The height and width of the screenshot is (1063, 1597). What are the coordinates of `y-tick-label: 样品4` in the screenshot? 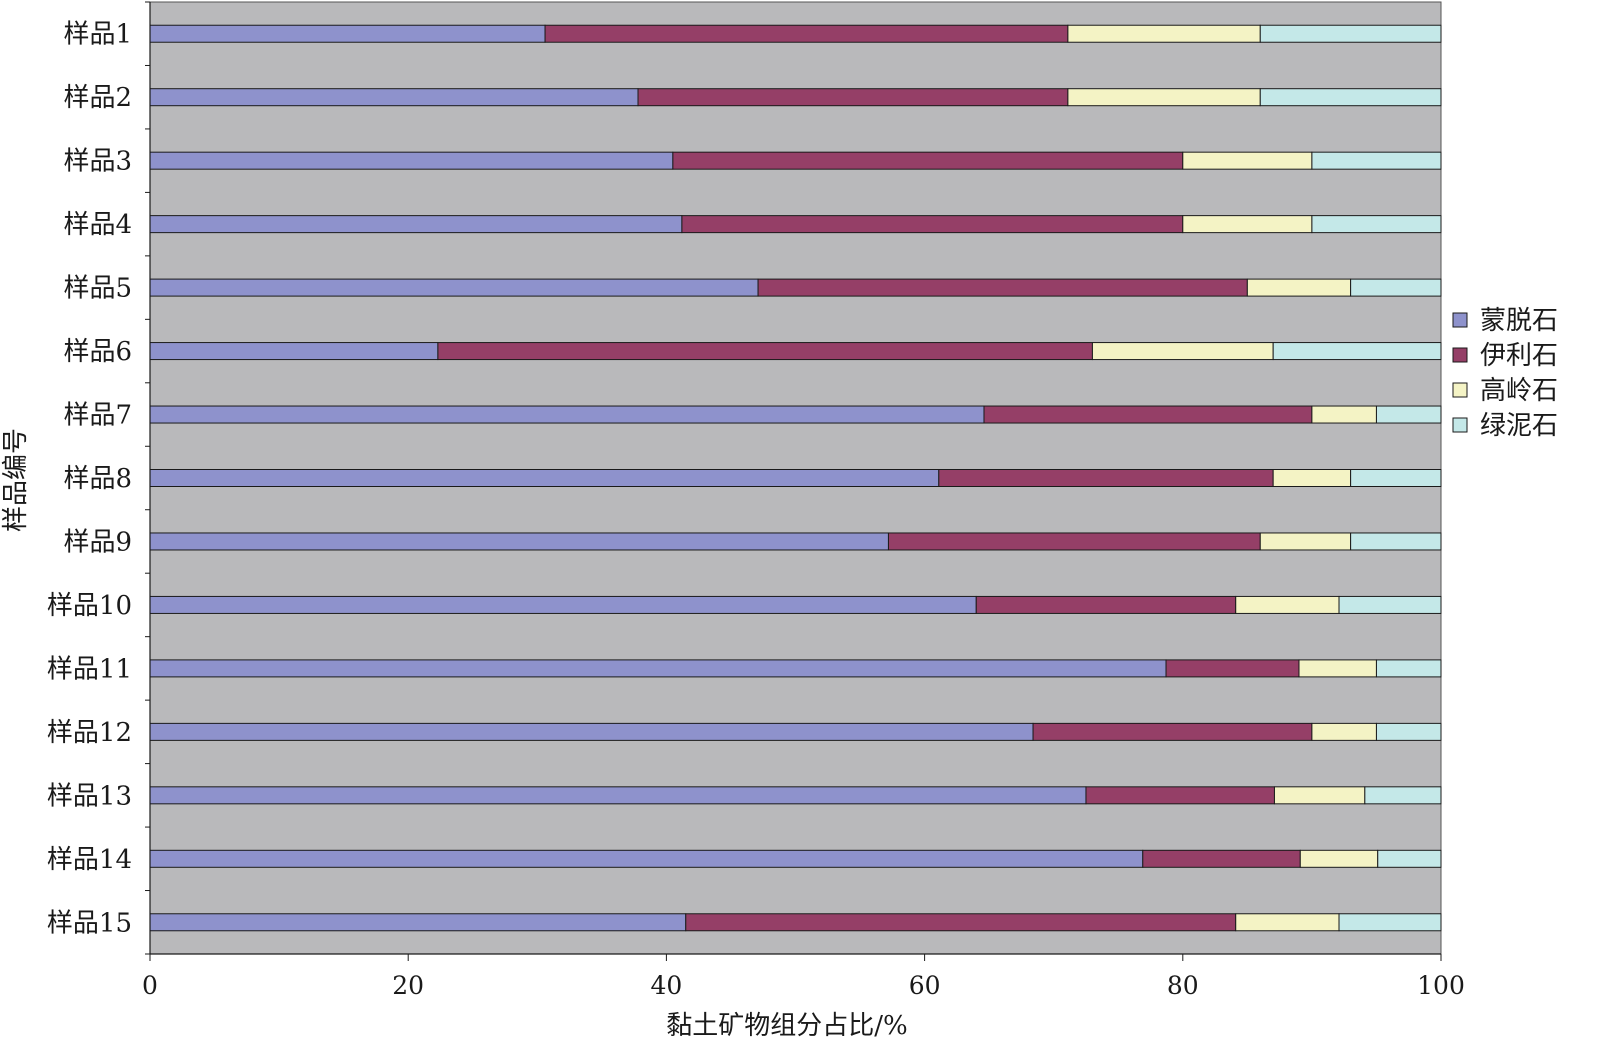 It's located at (97, 225).